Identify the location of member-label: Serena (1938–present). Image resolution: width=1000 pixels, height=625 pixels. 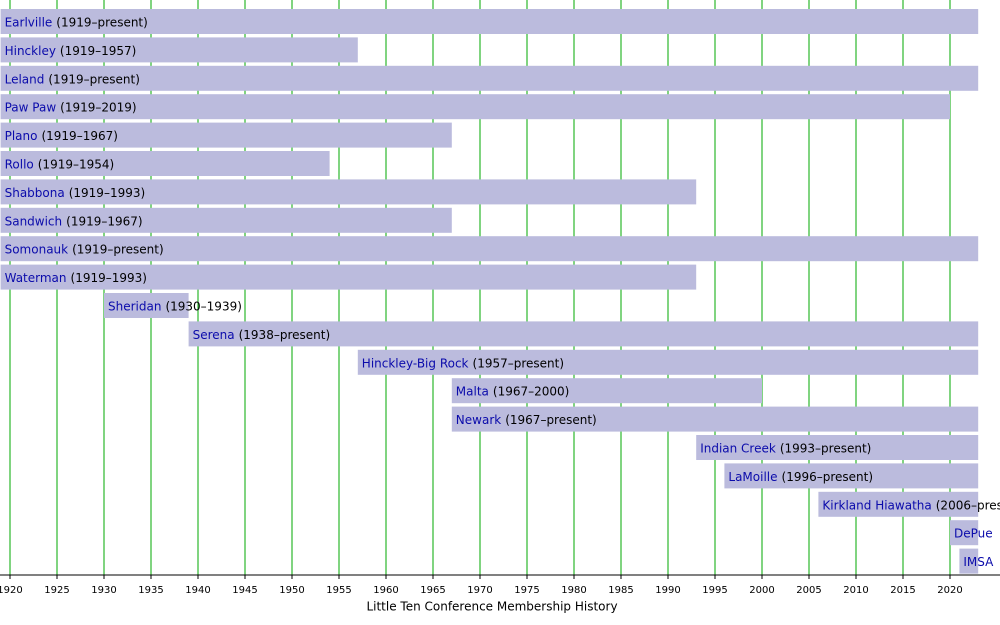
(262, 334).